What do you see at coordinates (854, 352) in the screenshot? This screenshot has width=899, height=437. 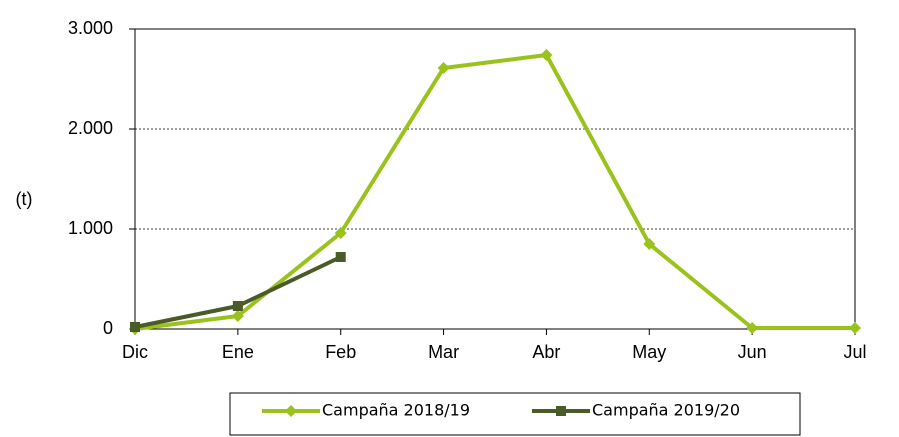 I see `x-tick-label: Jul` at bounding box center [854, 352].